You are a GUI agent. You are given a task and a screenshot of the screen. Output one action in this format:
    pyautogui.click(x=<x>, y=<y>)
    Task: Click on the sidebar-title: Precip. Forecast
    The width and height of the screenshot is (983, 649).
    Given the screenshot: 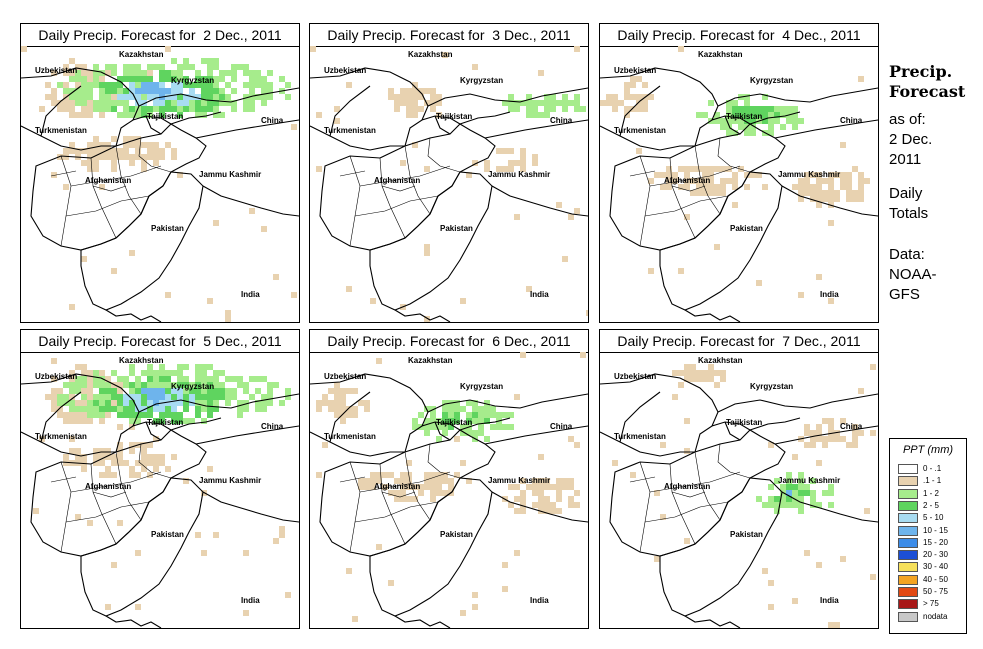 What is the action you would take?
    pyautogui.click(x=927, y=82)
    